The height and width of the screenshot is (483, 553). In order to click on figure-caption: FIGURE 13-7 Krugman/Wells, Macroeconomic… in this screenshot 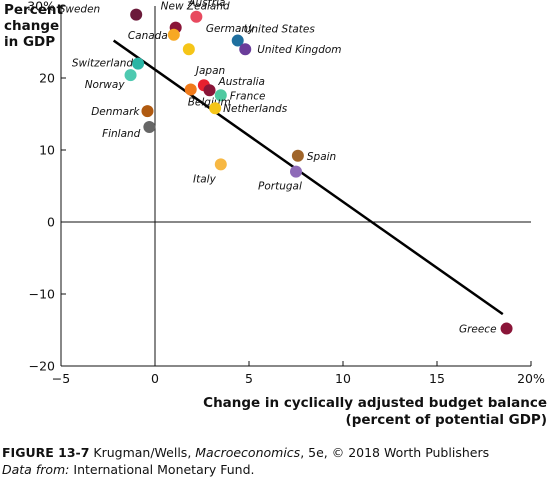, I will do `click(245, 461)`.